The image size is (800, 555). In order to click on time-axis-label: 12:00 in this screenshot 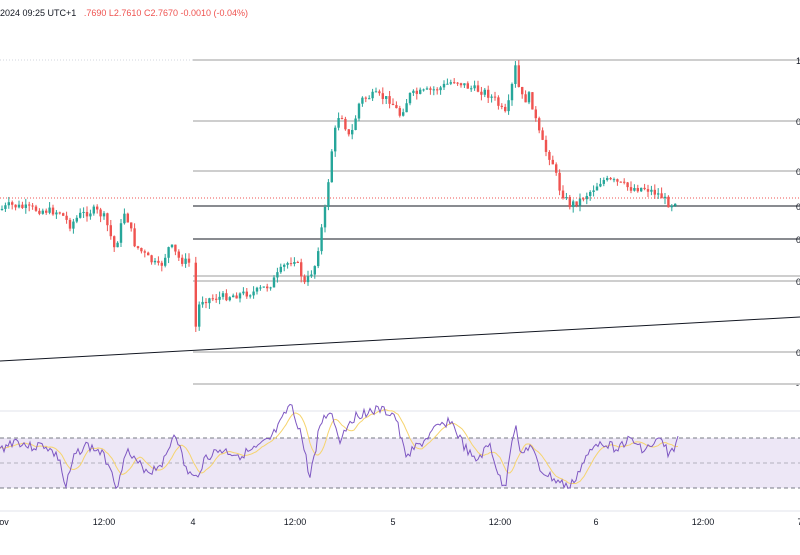, I will do `click(500, 522)`.